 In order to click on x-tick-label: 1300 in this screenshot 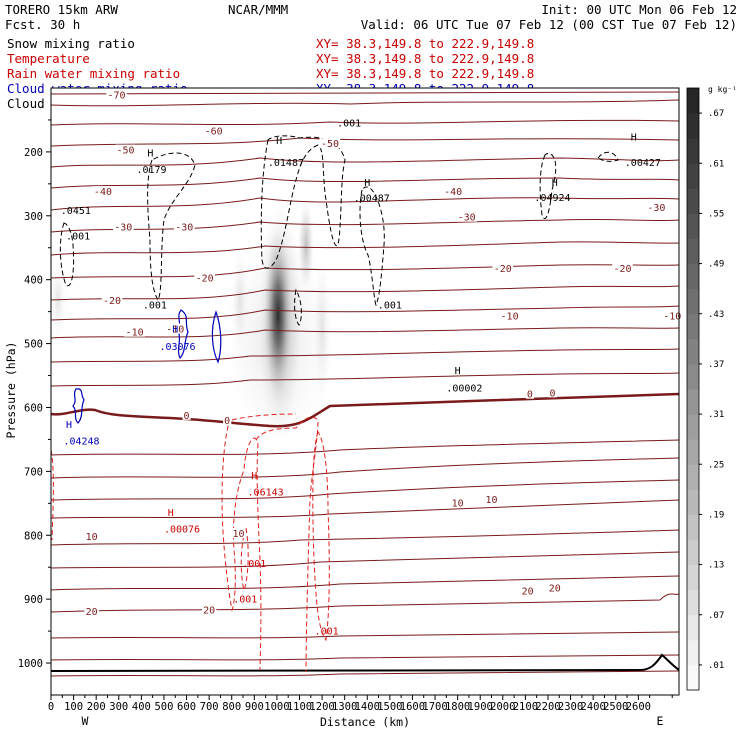, I will do `click(344, 707)`.